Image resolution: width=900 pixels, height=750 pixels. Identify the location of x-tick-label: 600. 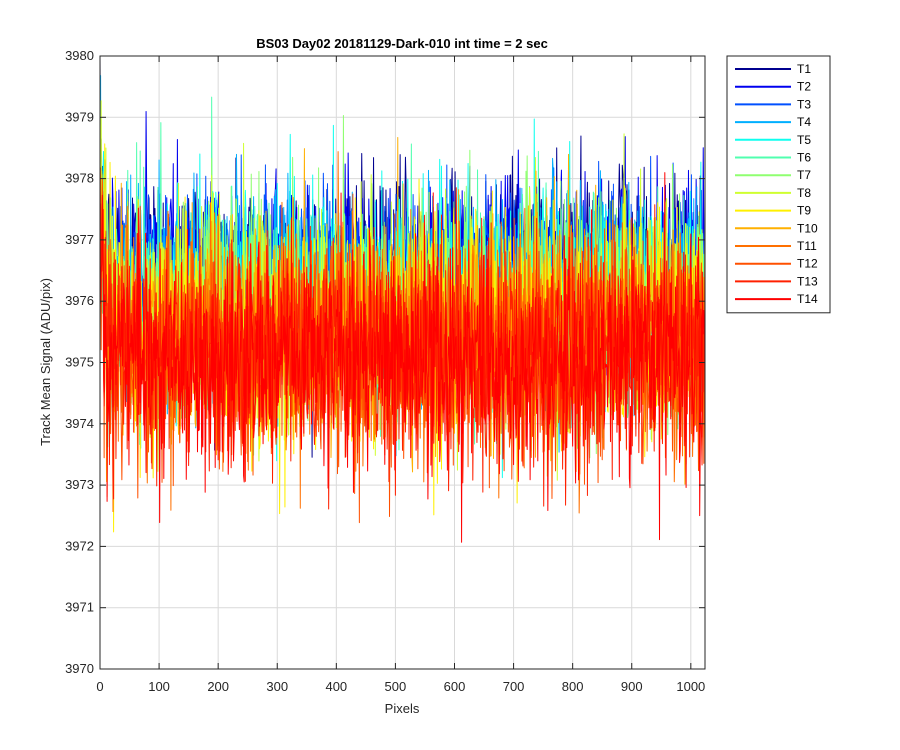
(455, 686).